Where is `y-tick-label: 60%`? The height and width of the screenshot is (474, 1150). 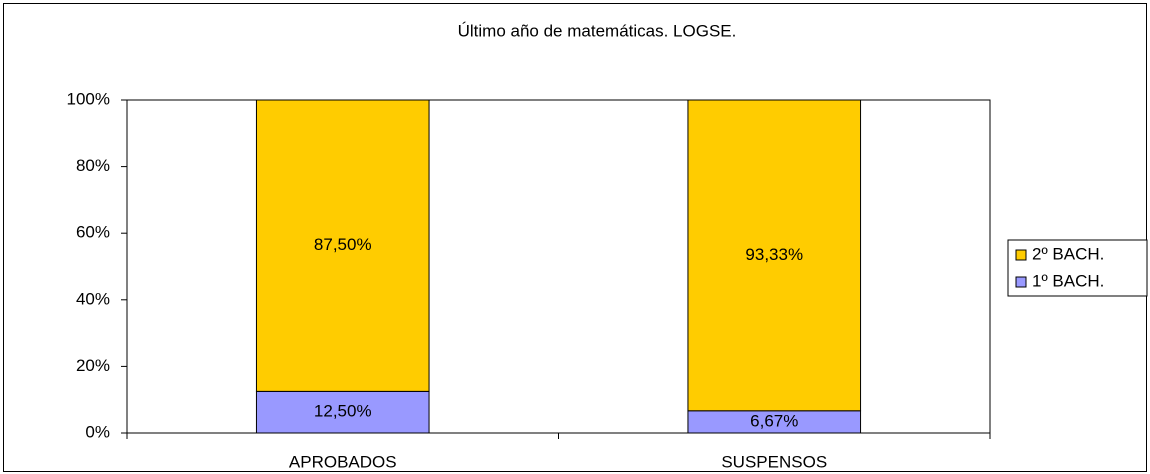 y-tick-label: 60% is located at coordinates (93, 232).